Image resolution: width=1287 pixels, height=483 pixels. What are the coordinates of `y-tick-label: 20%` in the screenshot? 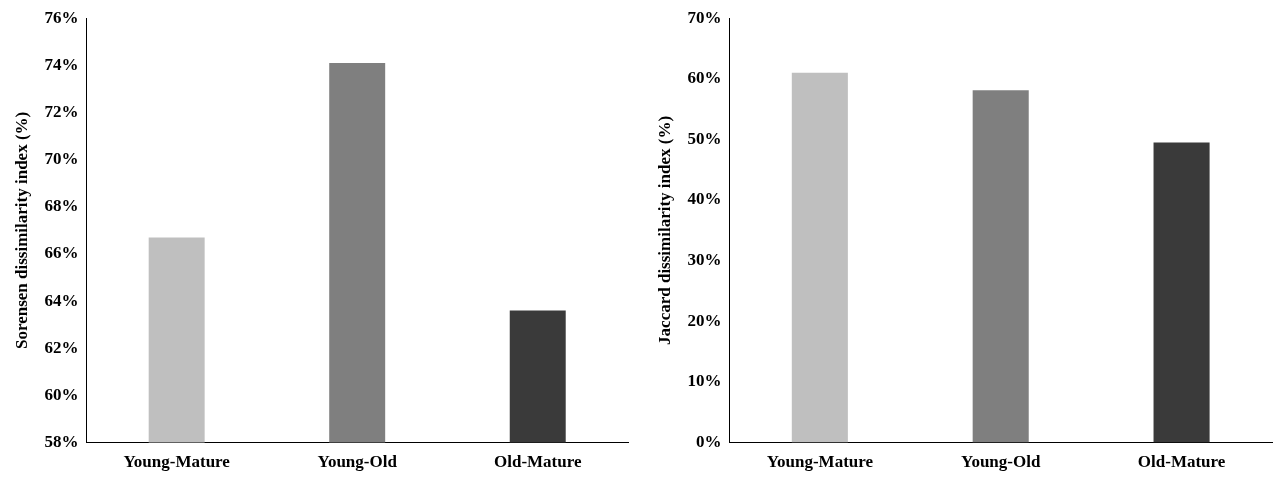 It's located at (704, 320).